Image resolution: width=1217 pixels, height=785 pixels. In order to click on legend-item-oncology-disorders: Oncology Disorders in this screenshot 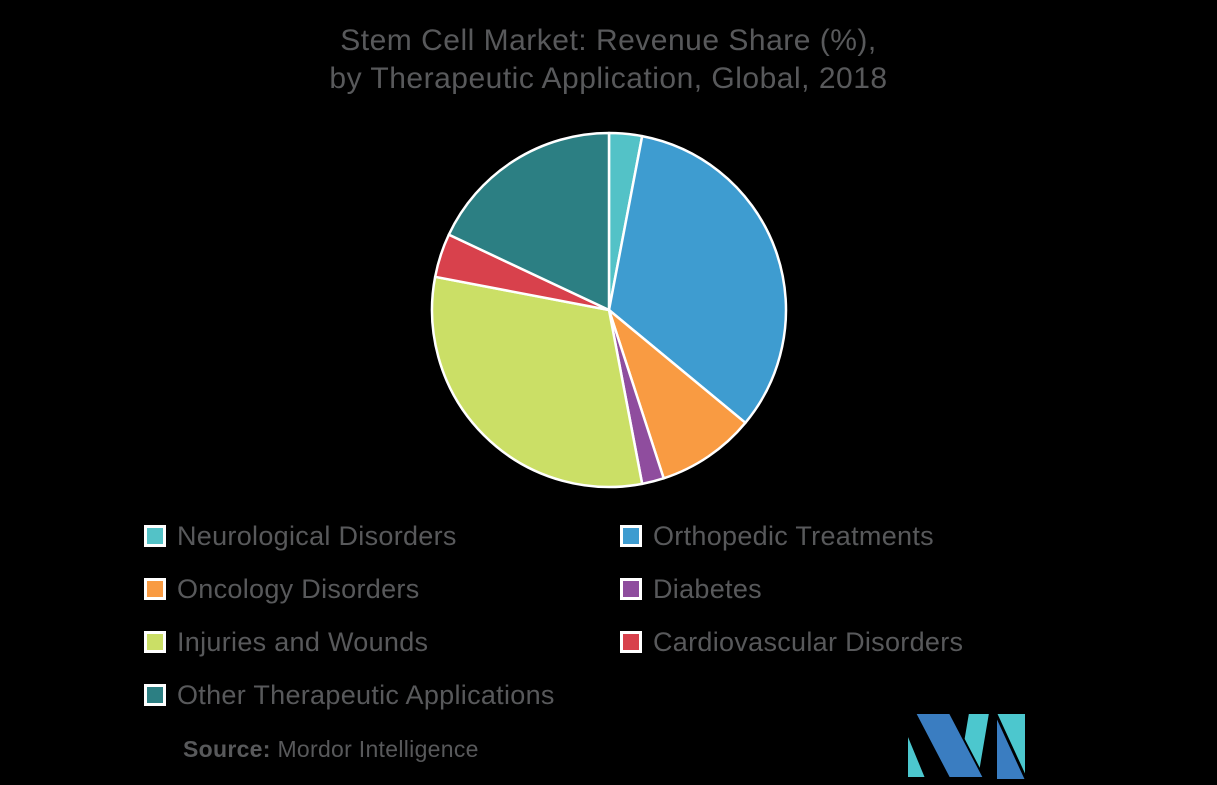, I will do `click(282, 588)`.